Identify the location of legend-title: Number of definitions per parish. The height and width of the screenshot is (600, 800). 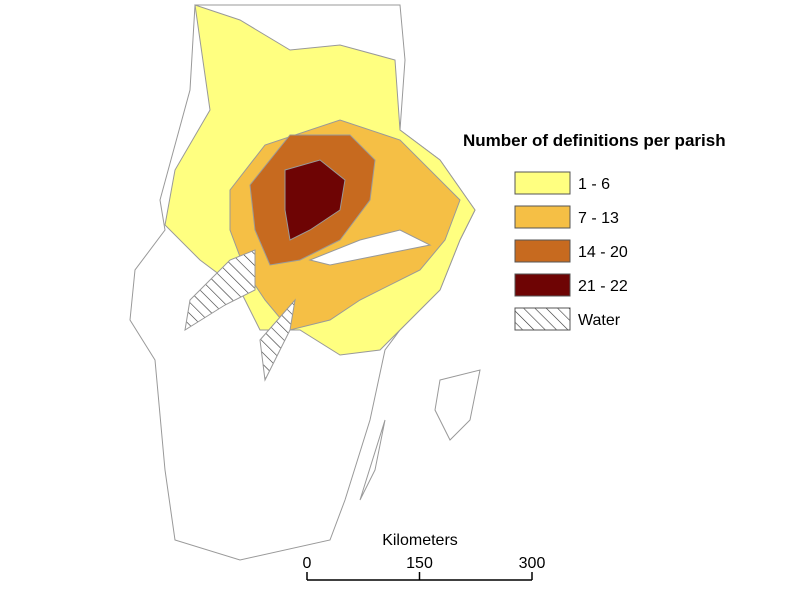
(594, 140).